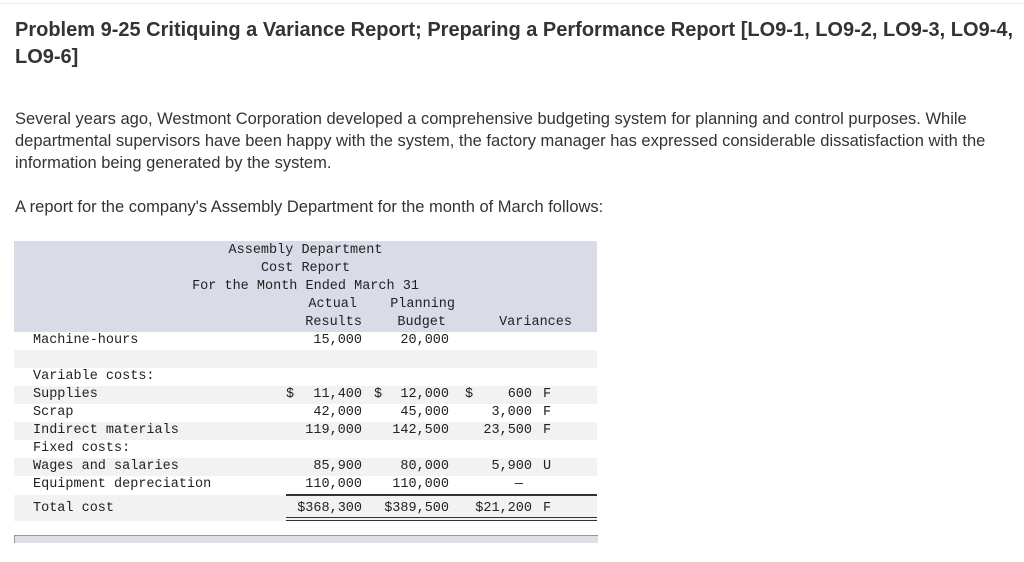  I want to click on budget-value: 110,000, so click(420, 484).